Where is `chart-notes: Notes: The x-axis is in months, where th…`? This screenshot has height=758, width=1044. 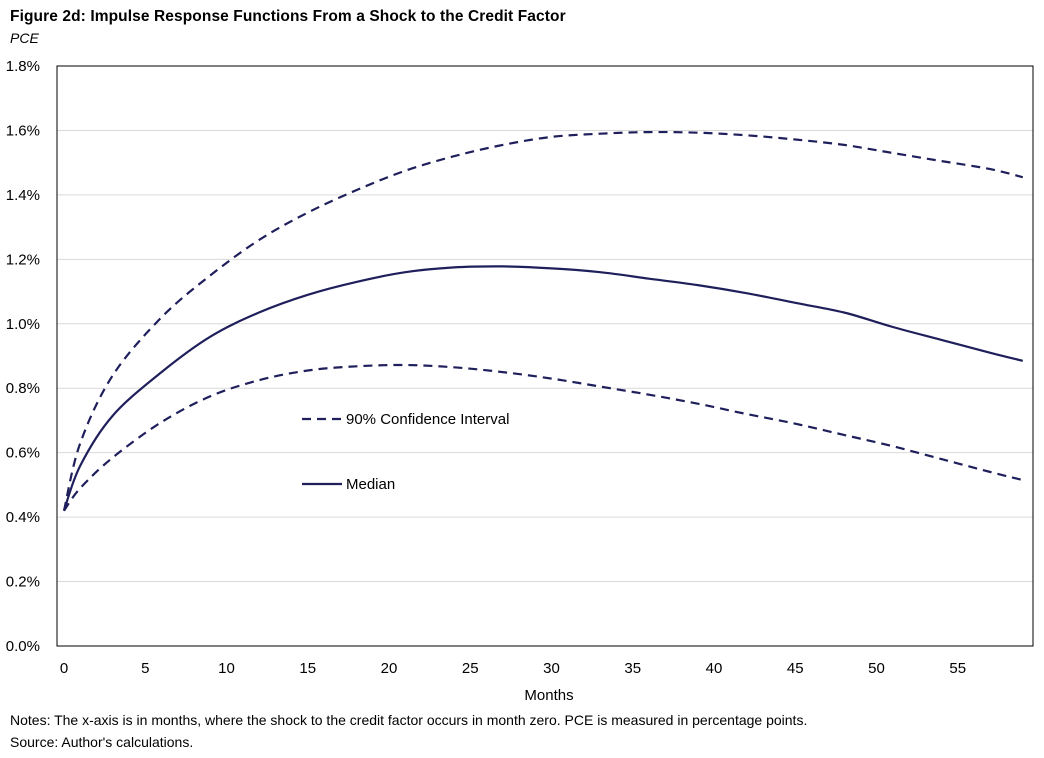
chart-notes: Notes: The x-axis is in months, where th… is located at coordinates (408, 731).